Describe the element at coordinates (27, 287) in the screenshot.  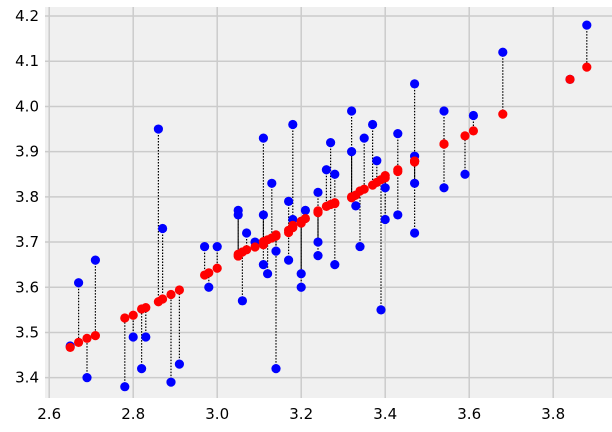
I see `y-tick-label: 3.6` at that location.